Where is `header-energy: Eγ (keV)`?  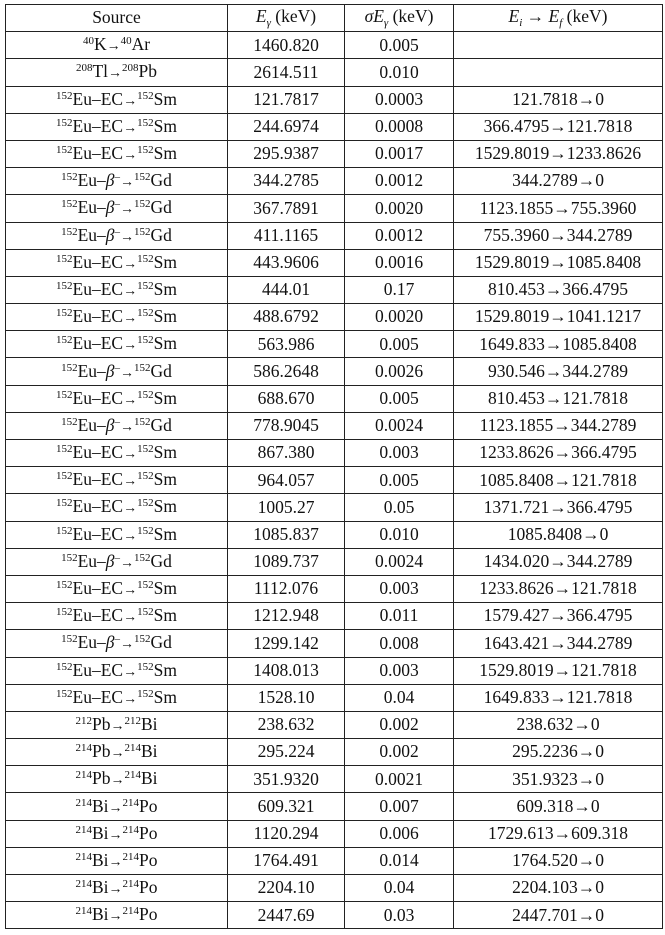 header-energy: Eγ (keV) is located at coordinates (286, 18).